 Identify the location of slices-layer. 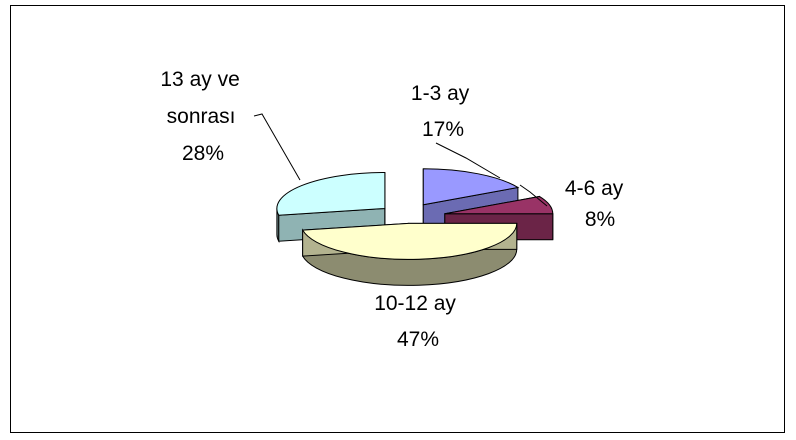
(415, 227).